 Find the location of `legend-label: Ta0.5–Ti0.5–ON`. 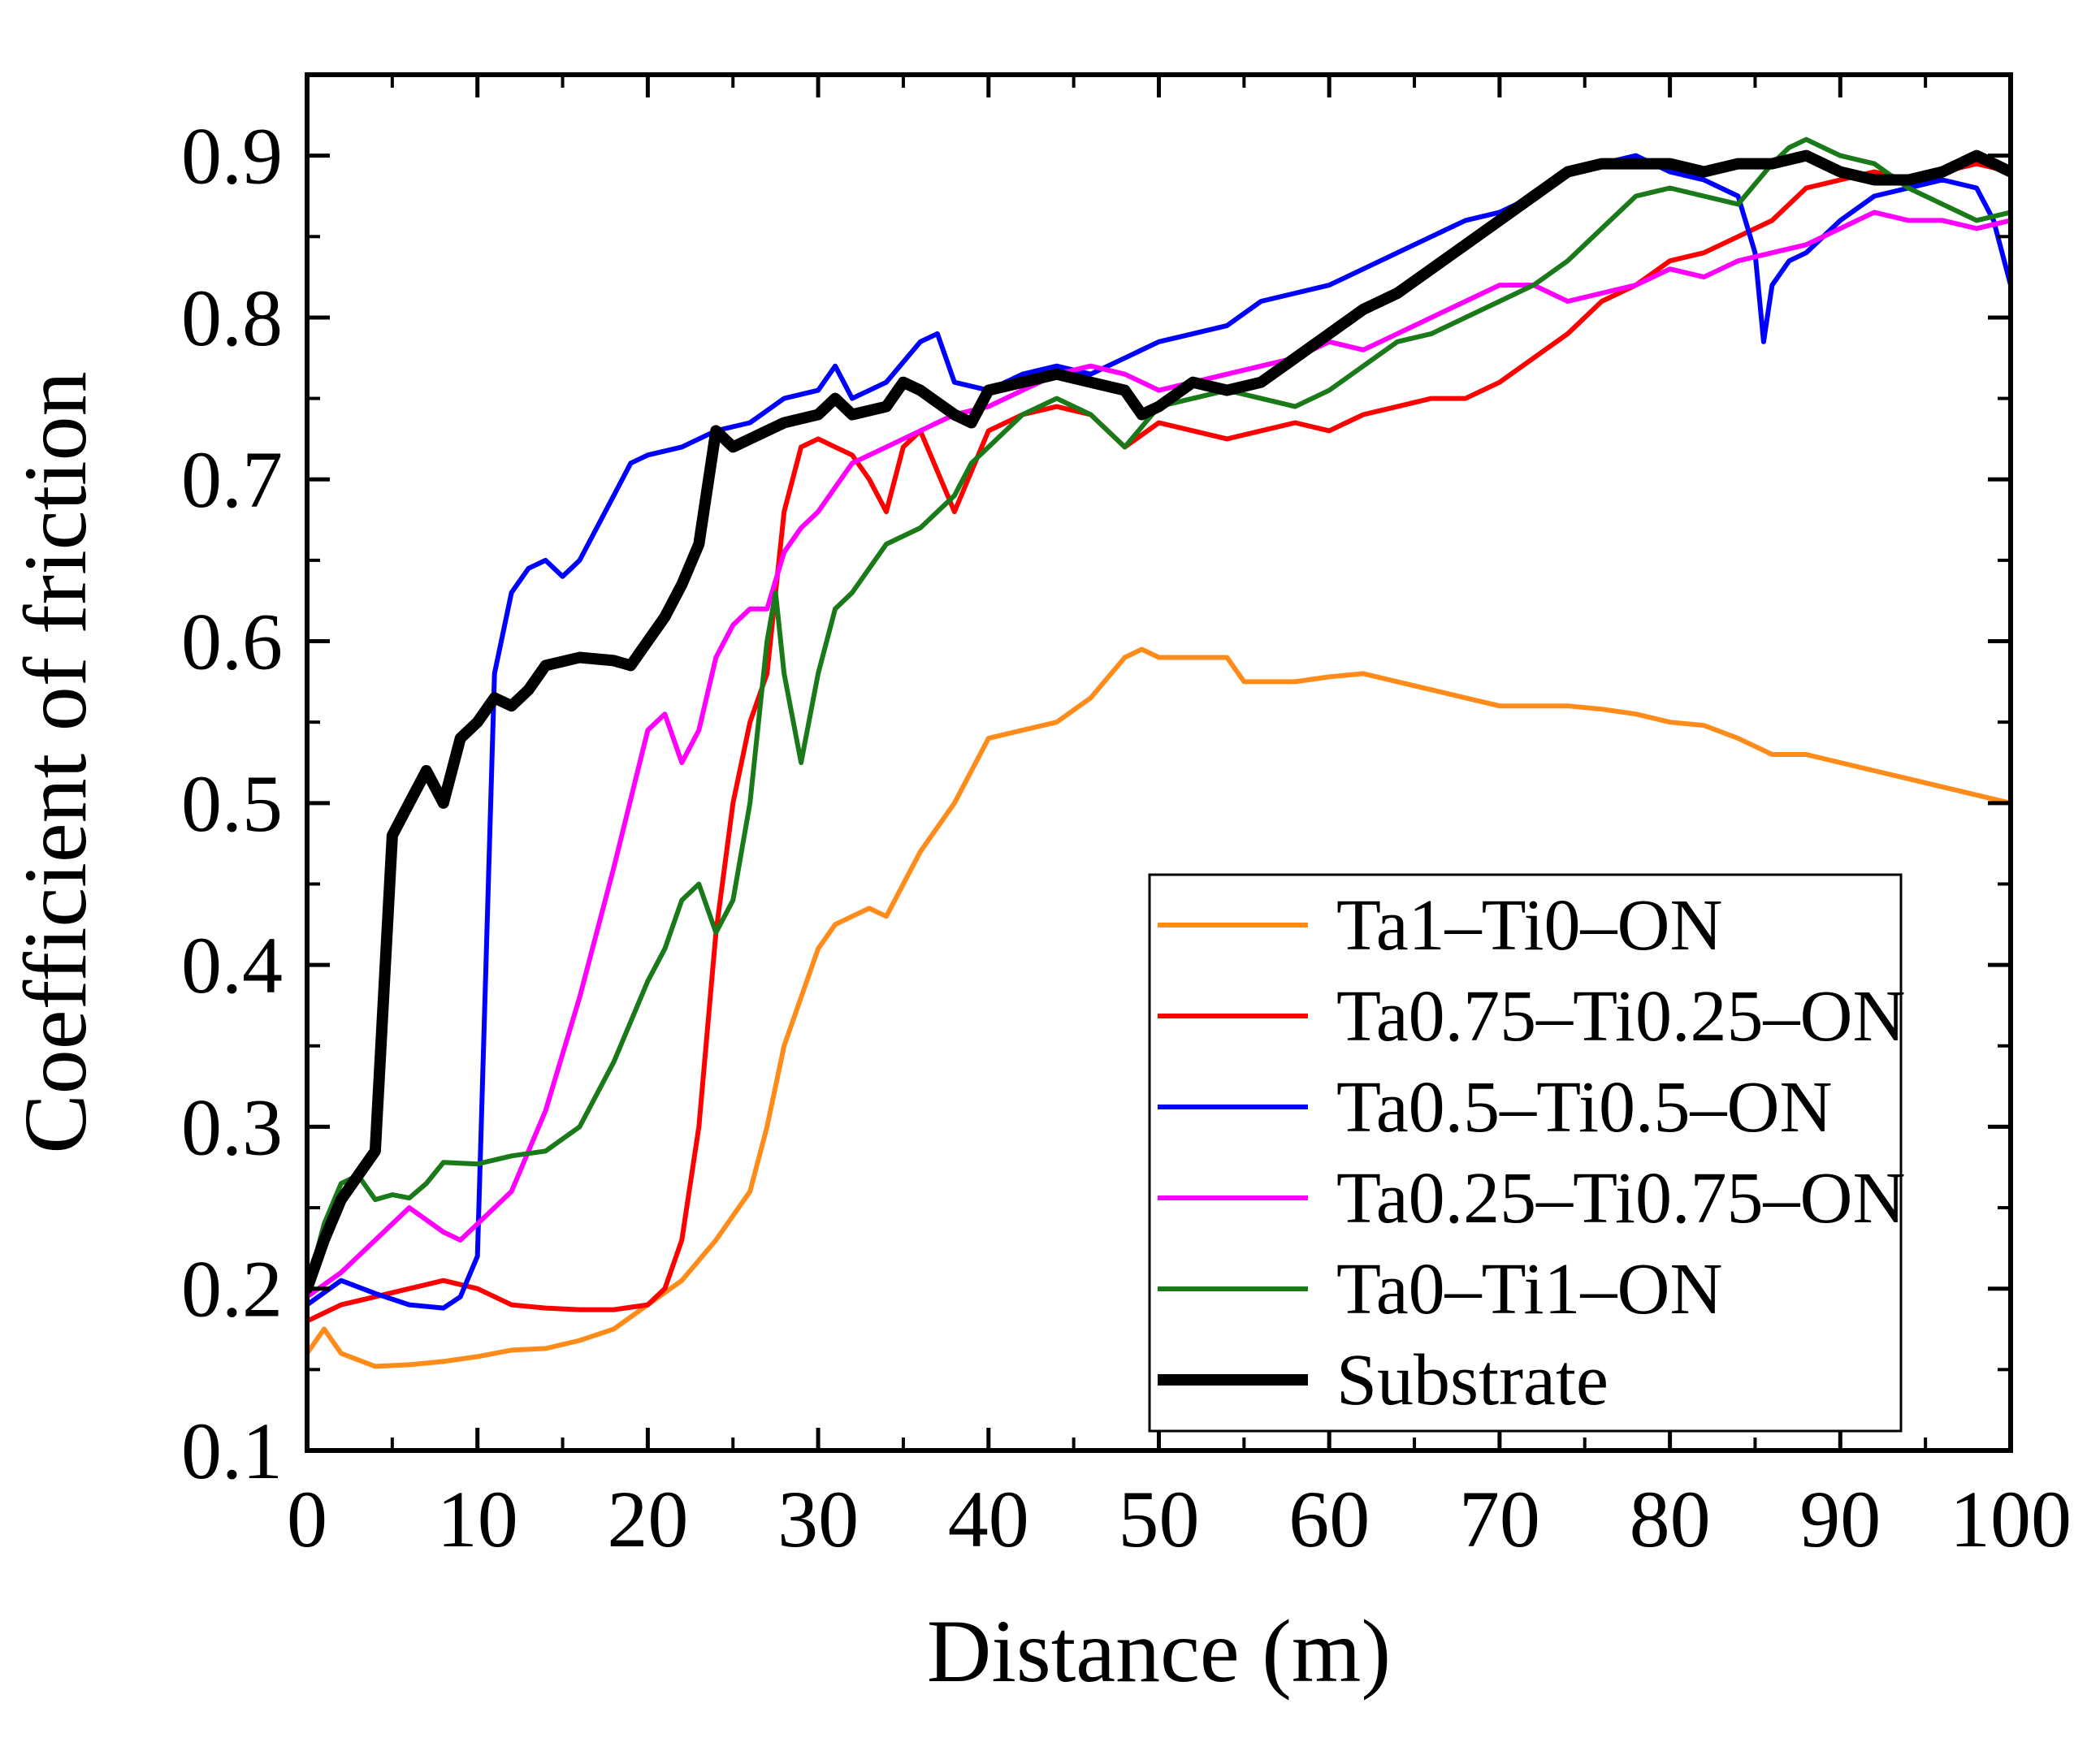

legend-label: Ta0.5–Ti0.5–ON is located at coordinates (1584, 1107).